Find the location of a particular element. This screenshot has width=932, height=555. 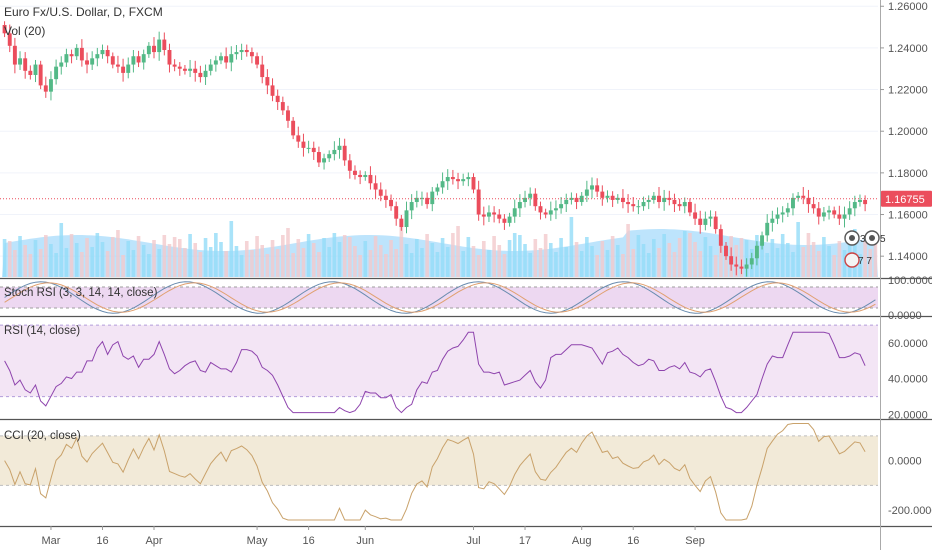

time-axis-label: Sep is located at coordinates (695, 541).